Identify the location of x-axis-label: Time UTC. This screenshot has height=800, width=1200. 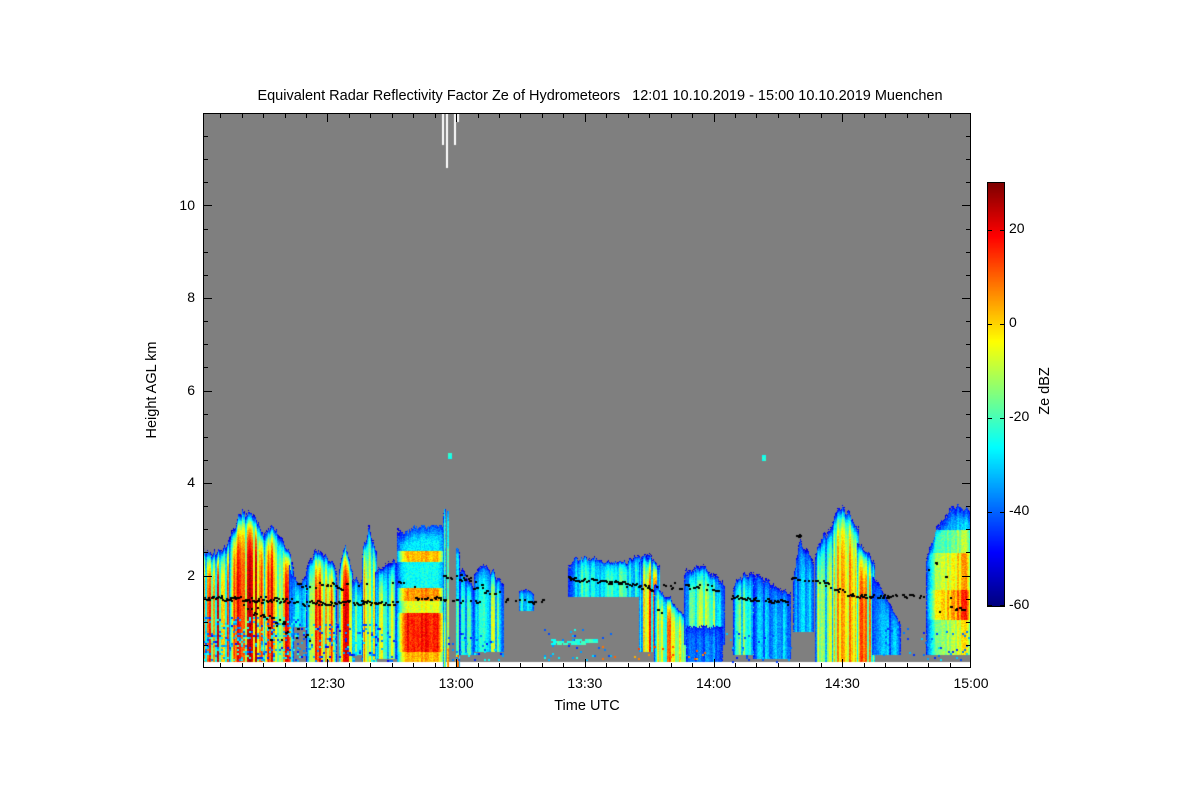
(587, 706).